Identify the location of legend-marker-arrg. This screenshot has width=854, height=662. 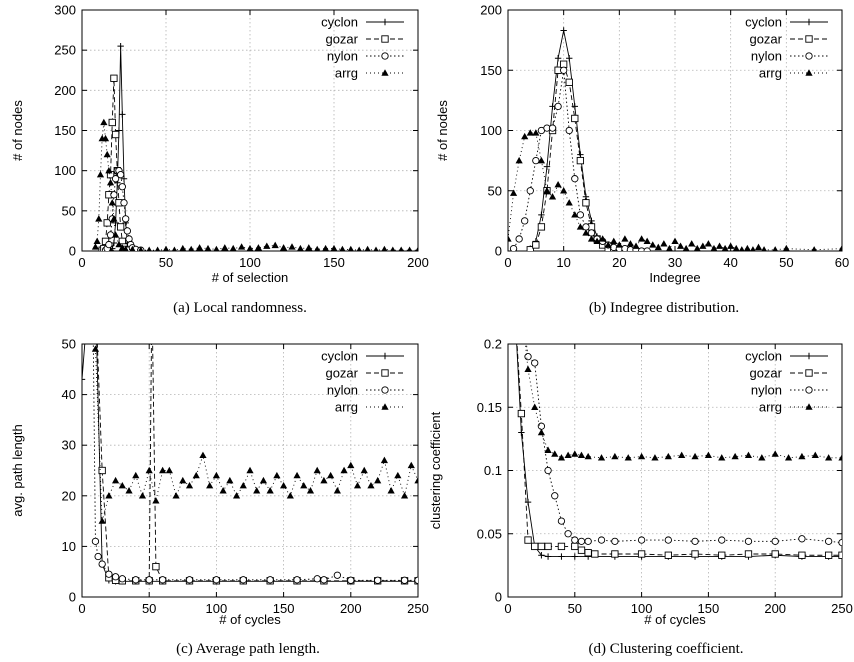
(385, 72).